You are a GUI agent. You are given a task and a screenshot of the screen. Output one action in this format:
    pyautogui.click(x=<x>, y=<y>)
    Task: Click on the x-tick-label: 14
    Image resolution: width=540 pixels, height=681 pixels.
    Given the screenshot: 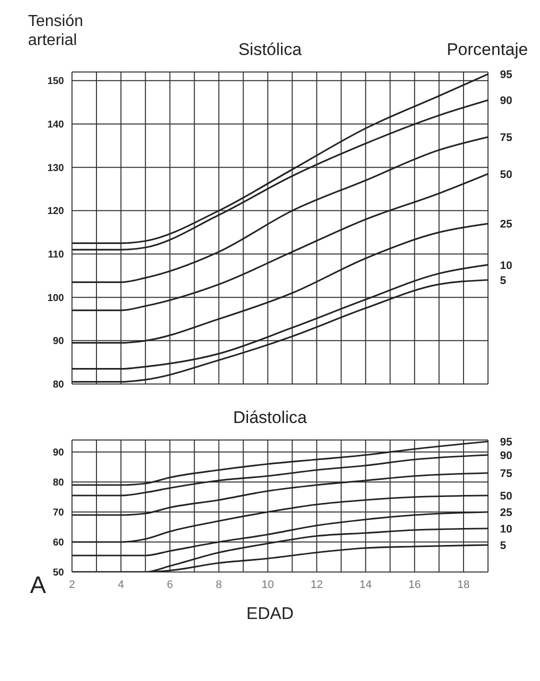 What is the action you would take?
    pyautogui.click(x=366, y=584)
    